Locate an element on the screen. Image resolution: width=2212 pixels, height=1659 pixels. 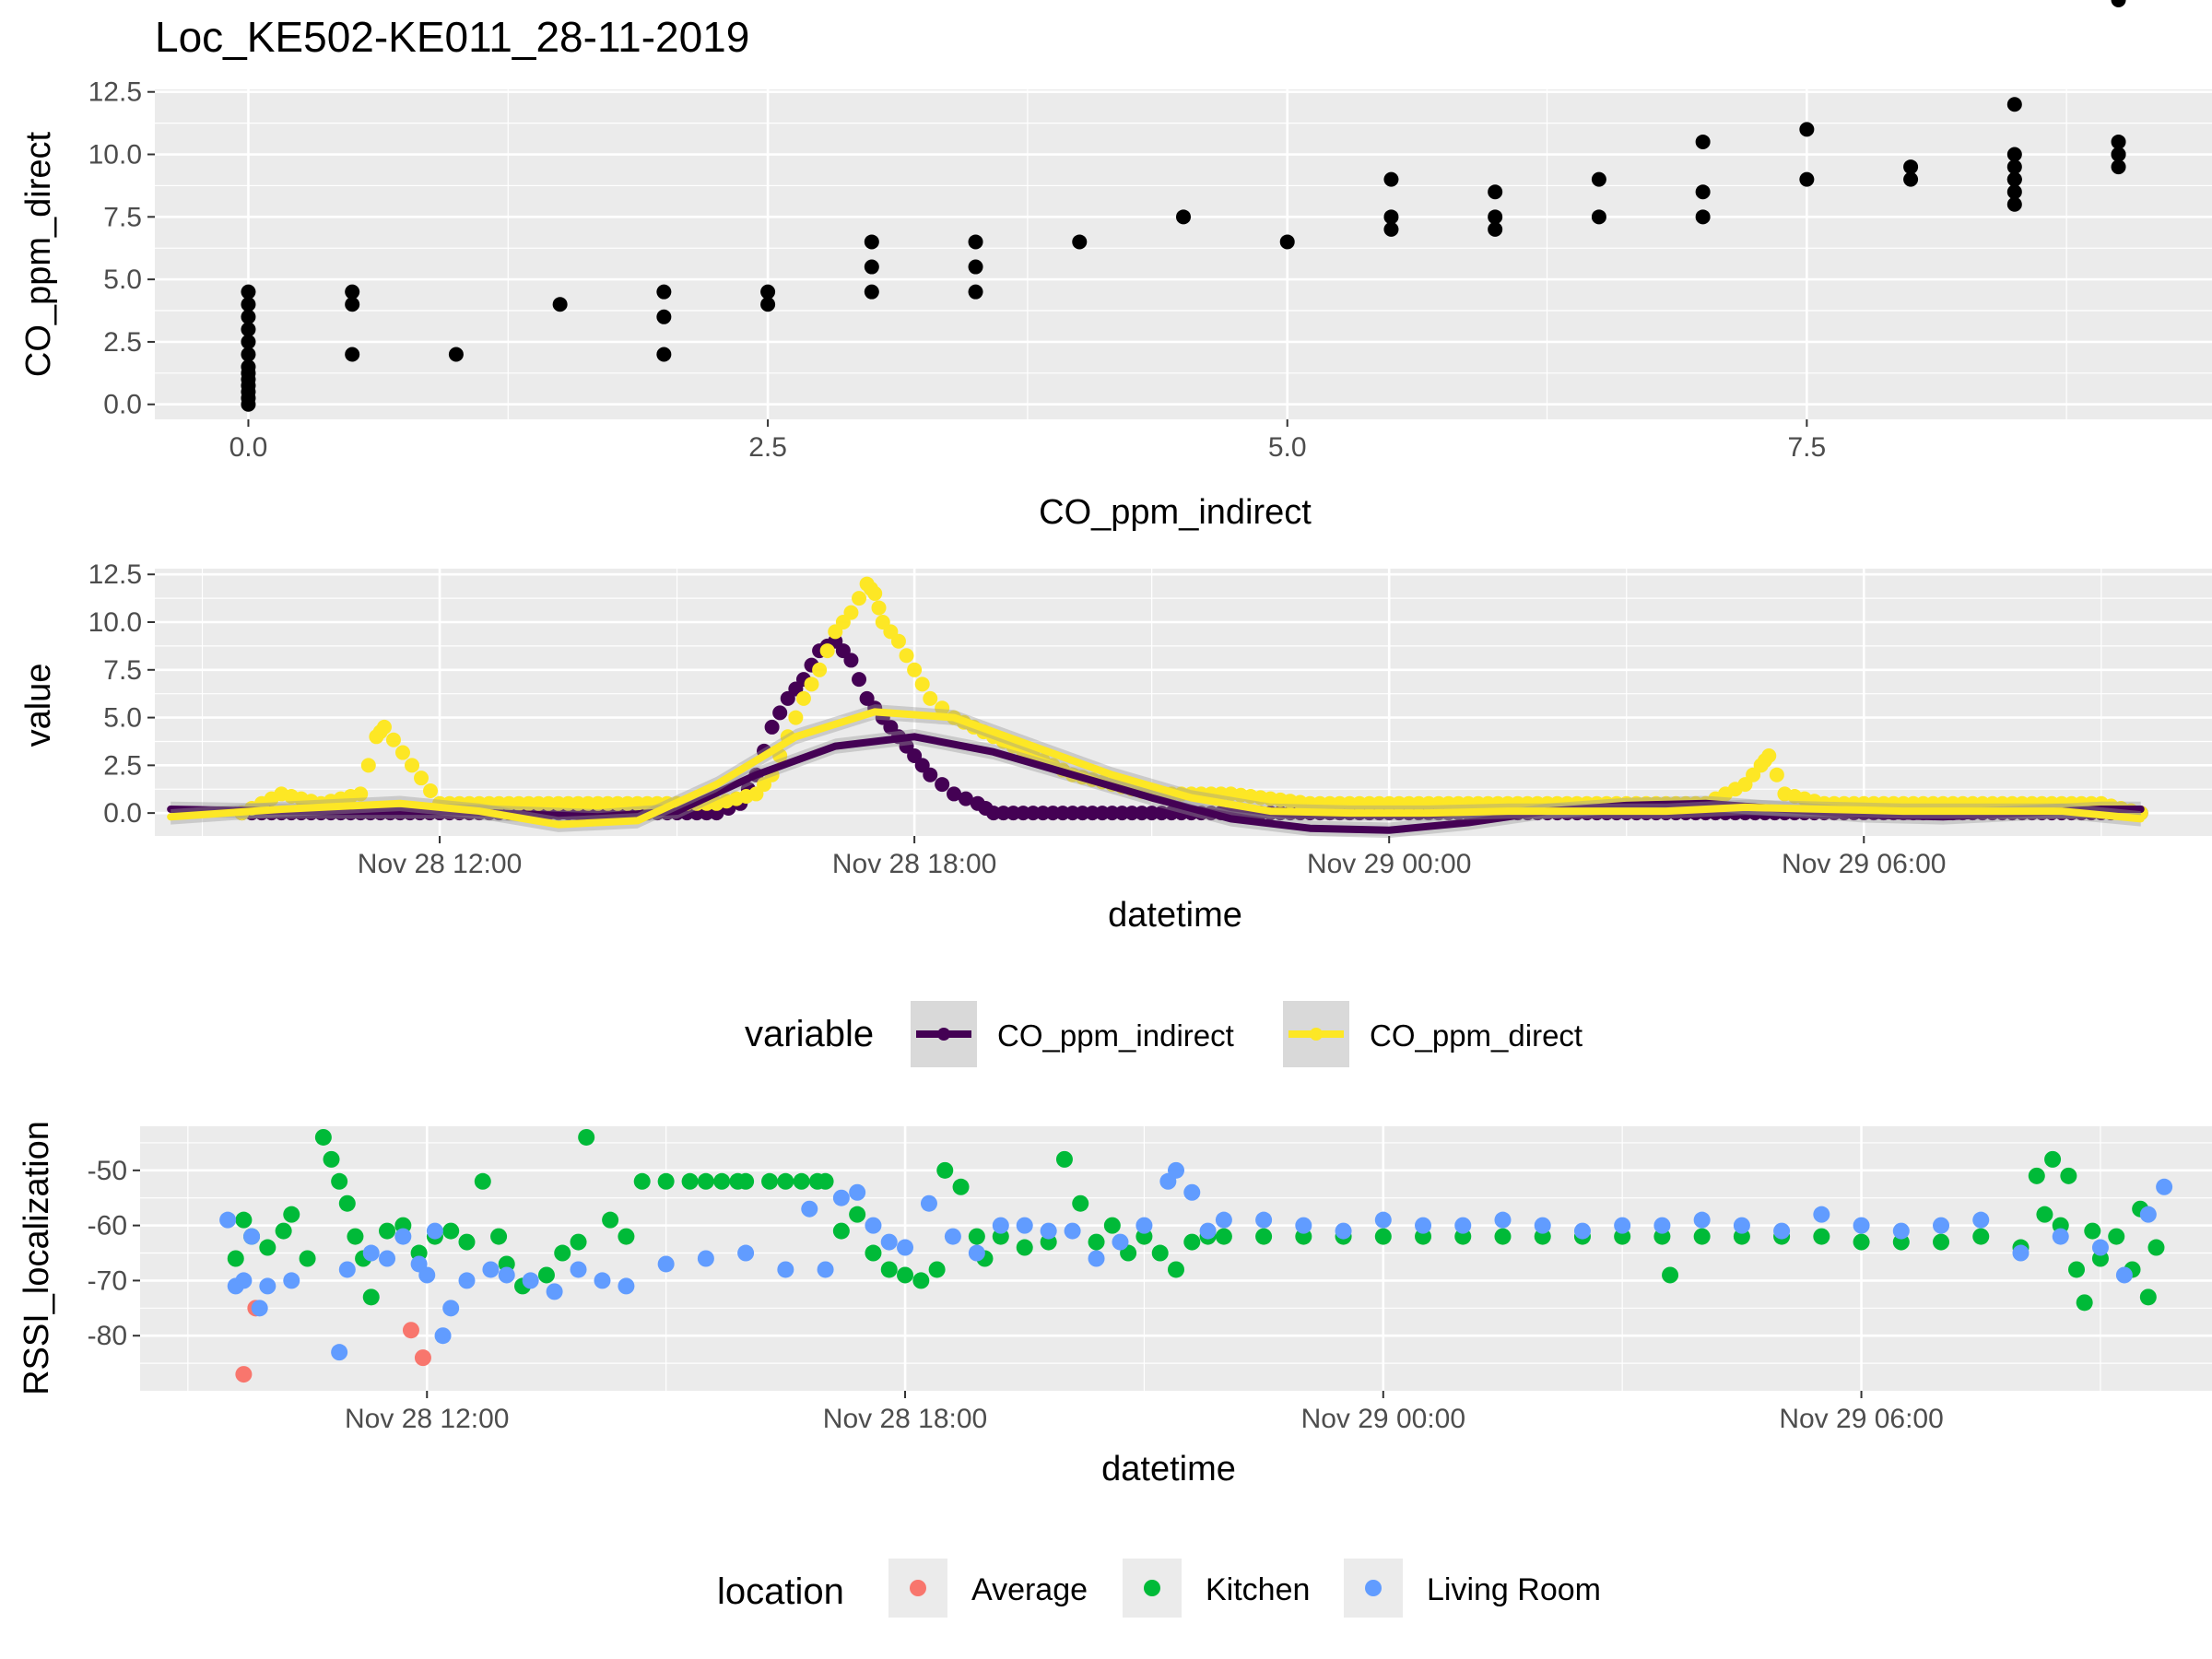
legend-label-living-room: Living Room is located at coordinates (1514, 1589).